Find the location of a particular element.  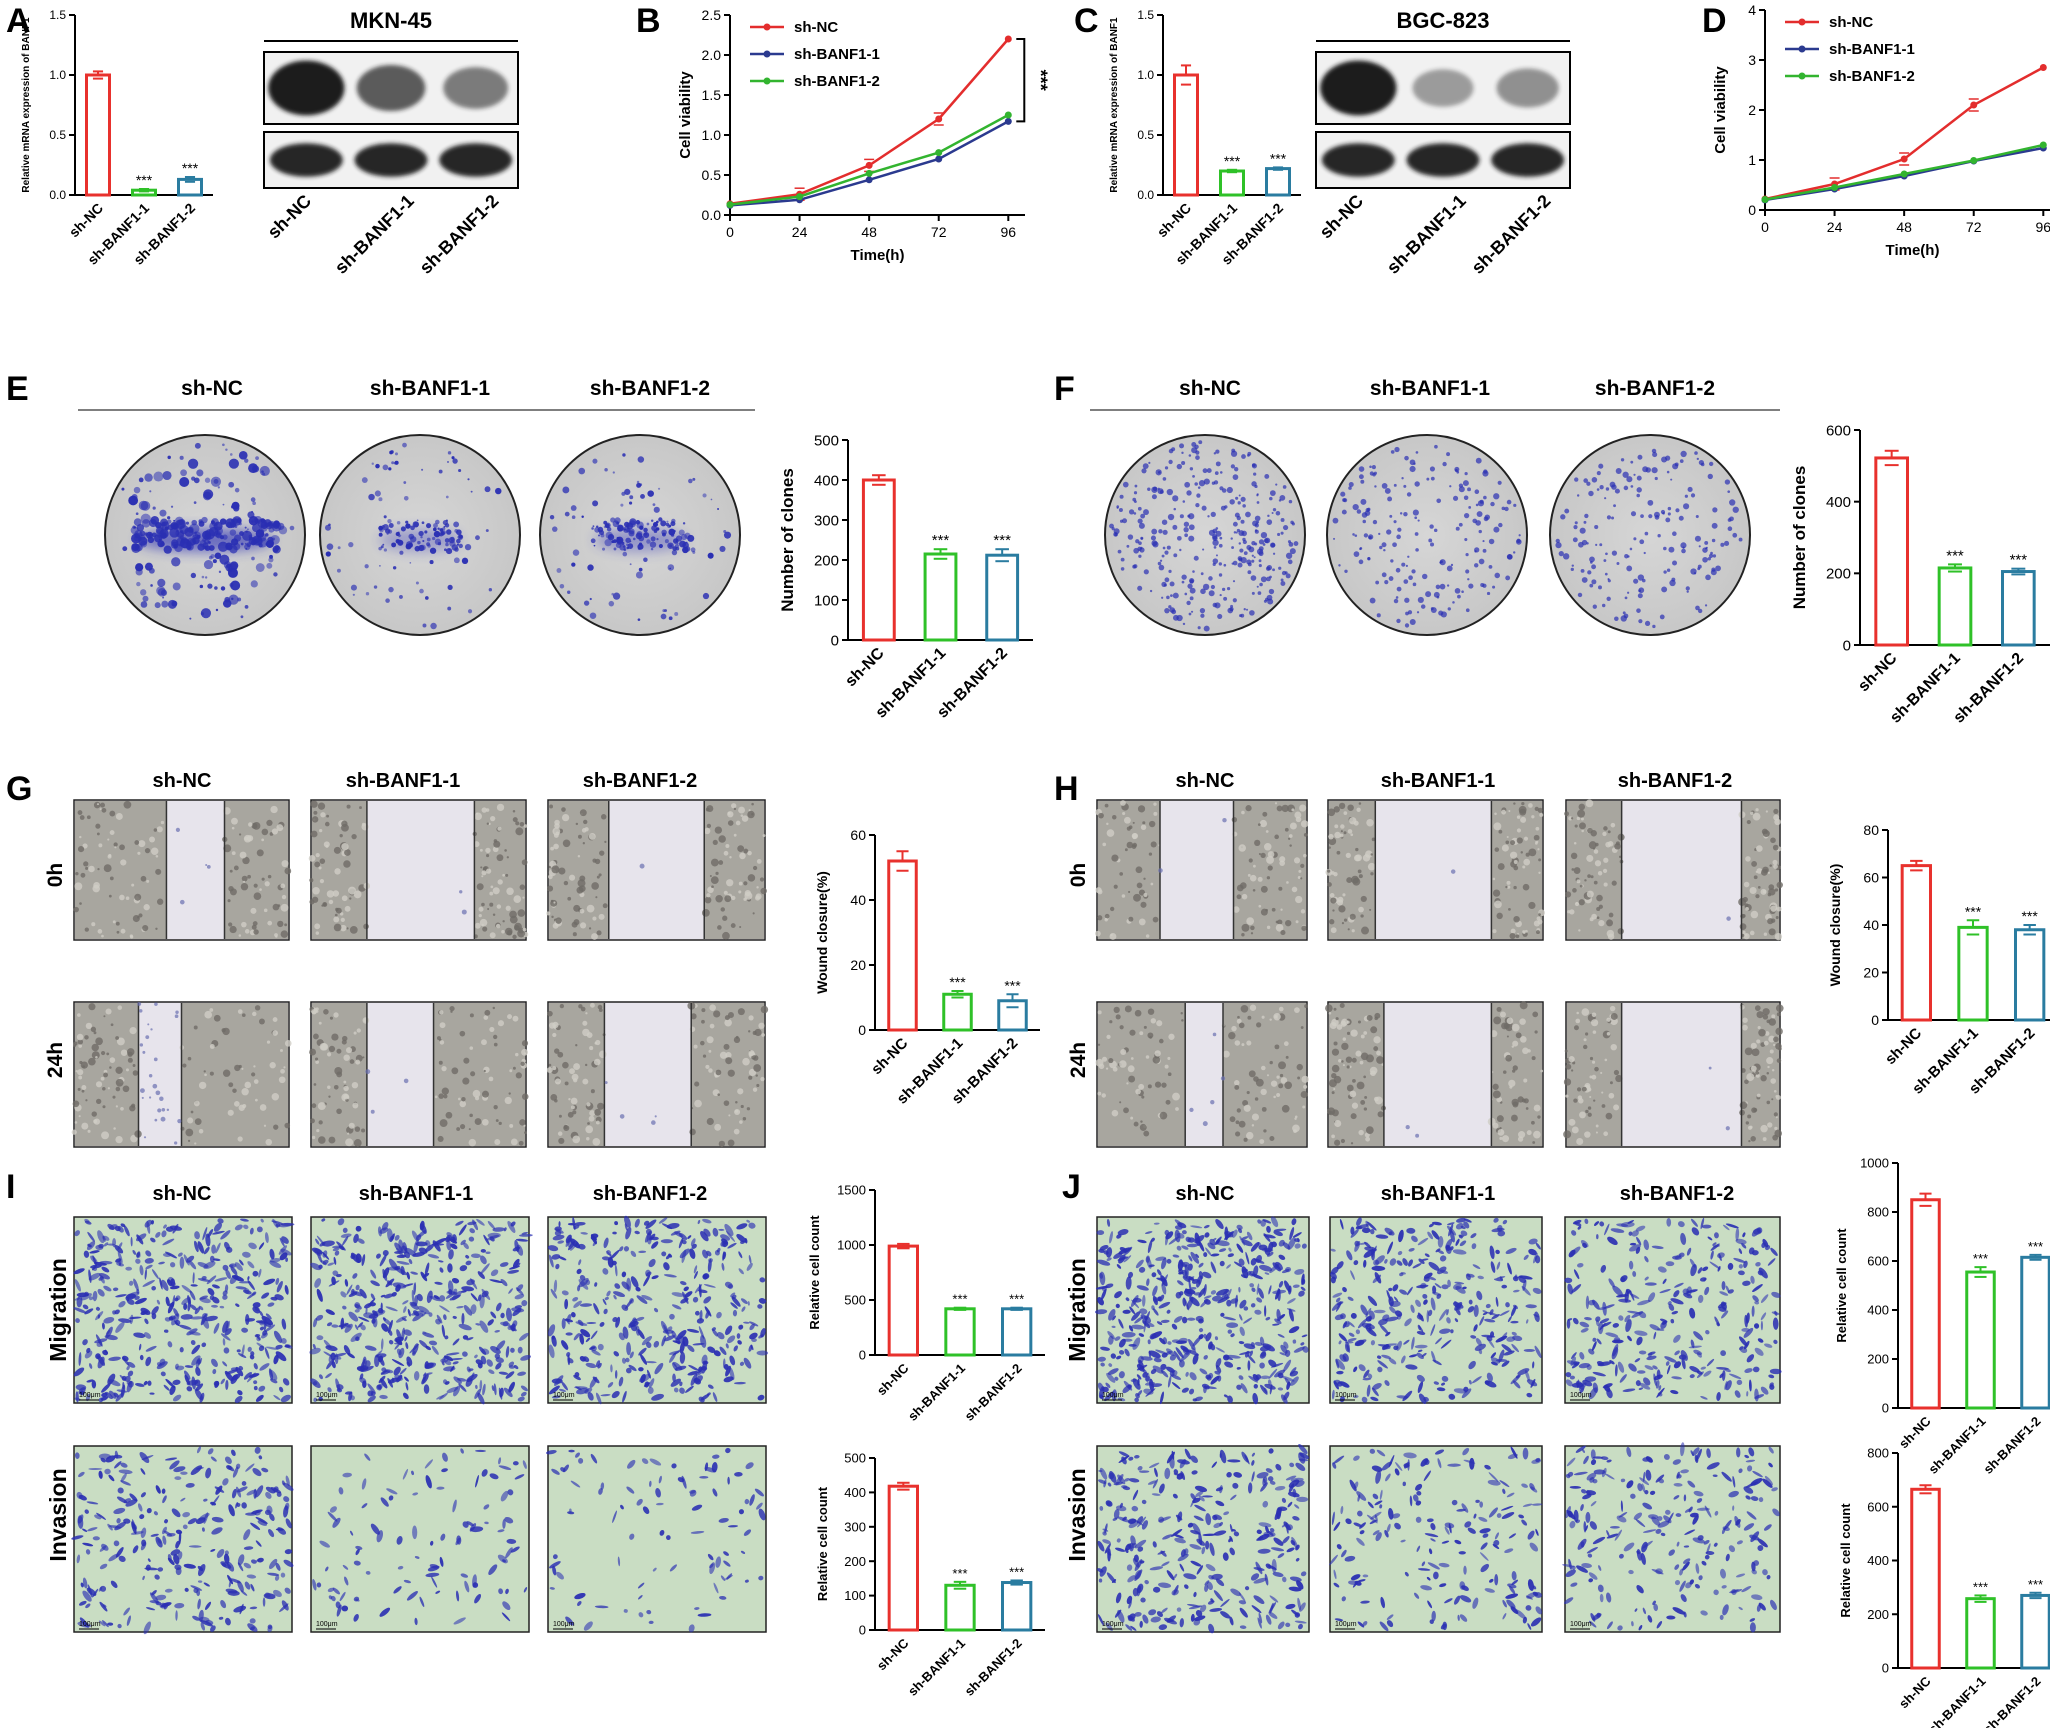

x-tick-label: 24 is located at coordinates (800, 232).